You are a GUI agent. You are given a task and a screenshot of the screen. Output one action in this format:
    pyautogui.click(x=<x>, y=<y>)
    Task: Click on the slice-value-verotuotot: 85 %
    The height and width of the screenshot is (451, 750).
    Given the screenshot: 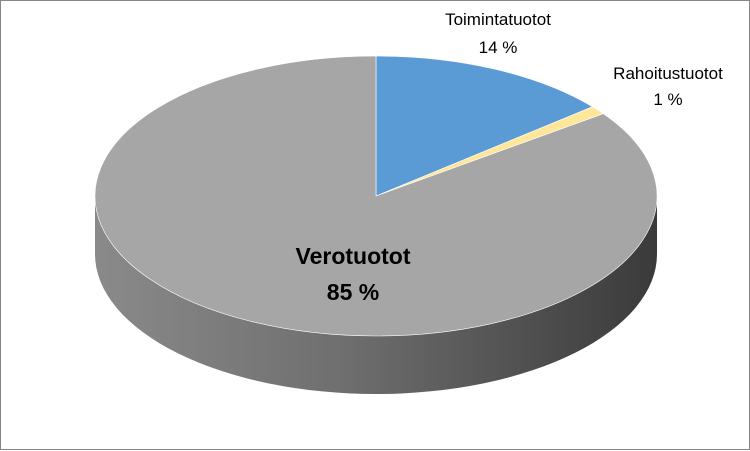 What is the action you would take?
    pyautogui.click(x=353, y=292)
    